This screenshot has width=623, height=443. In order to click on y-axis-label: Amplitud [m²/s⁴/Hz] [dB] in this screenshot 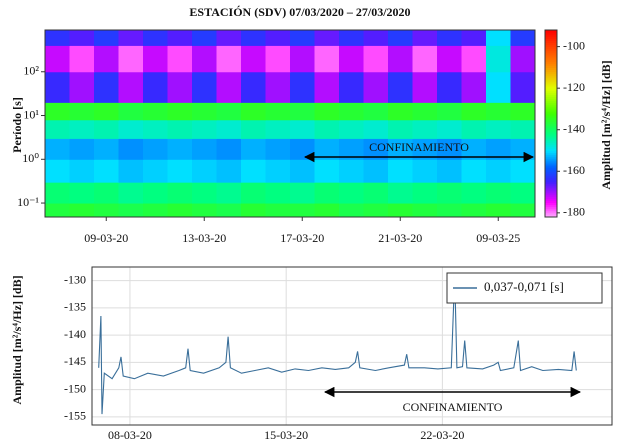, I will do `click(17, 339)`.